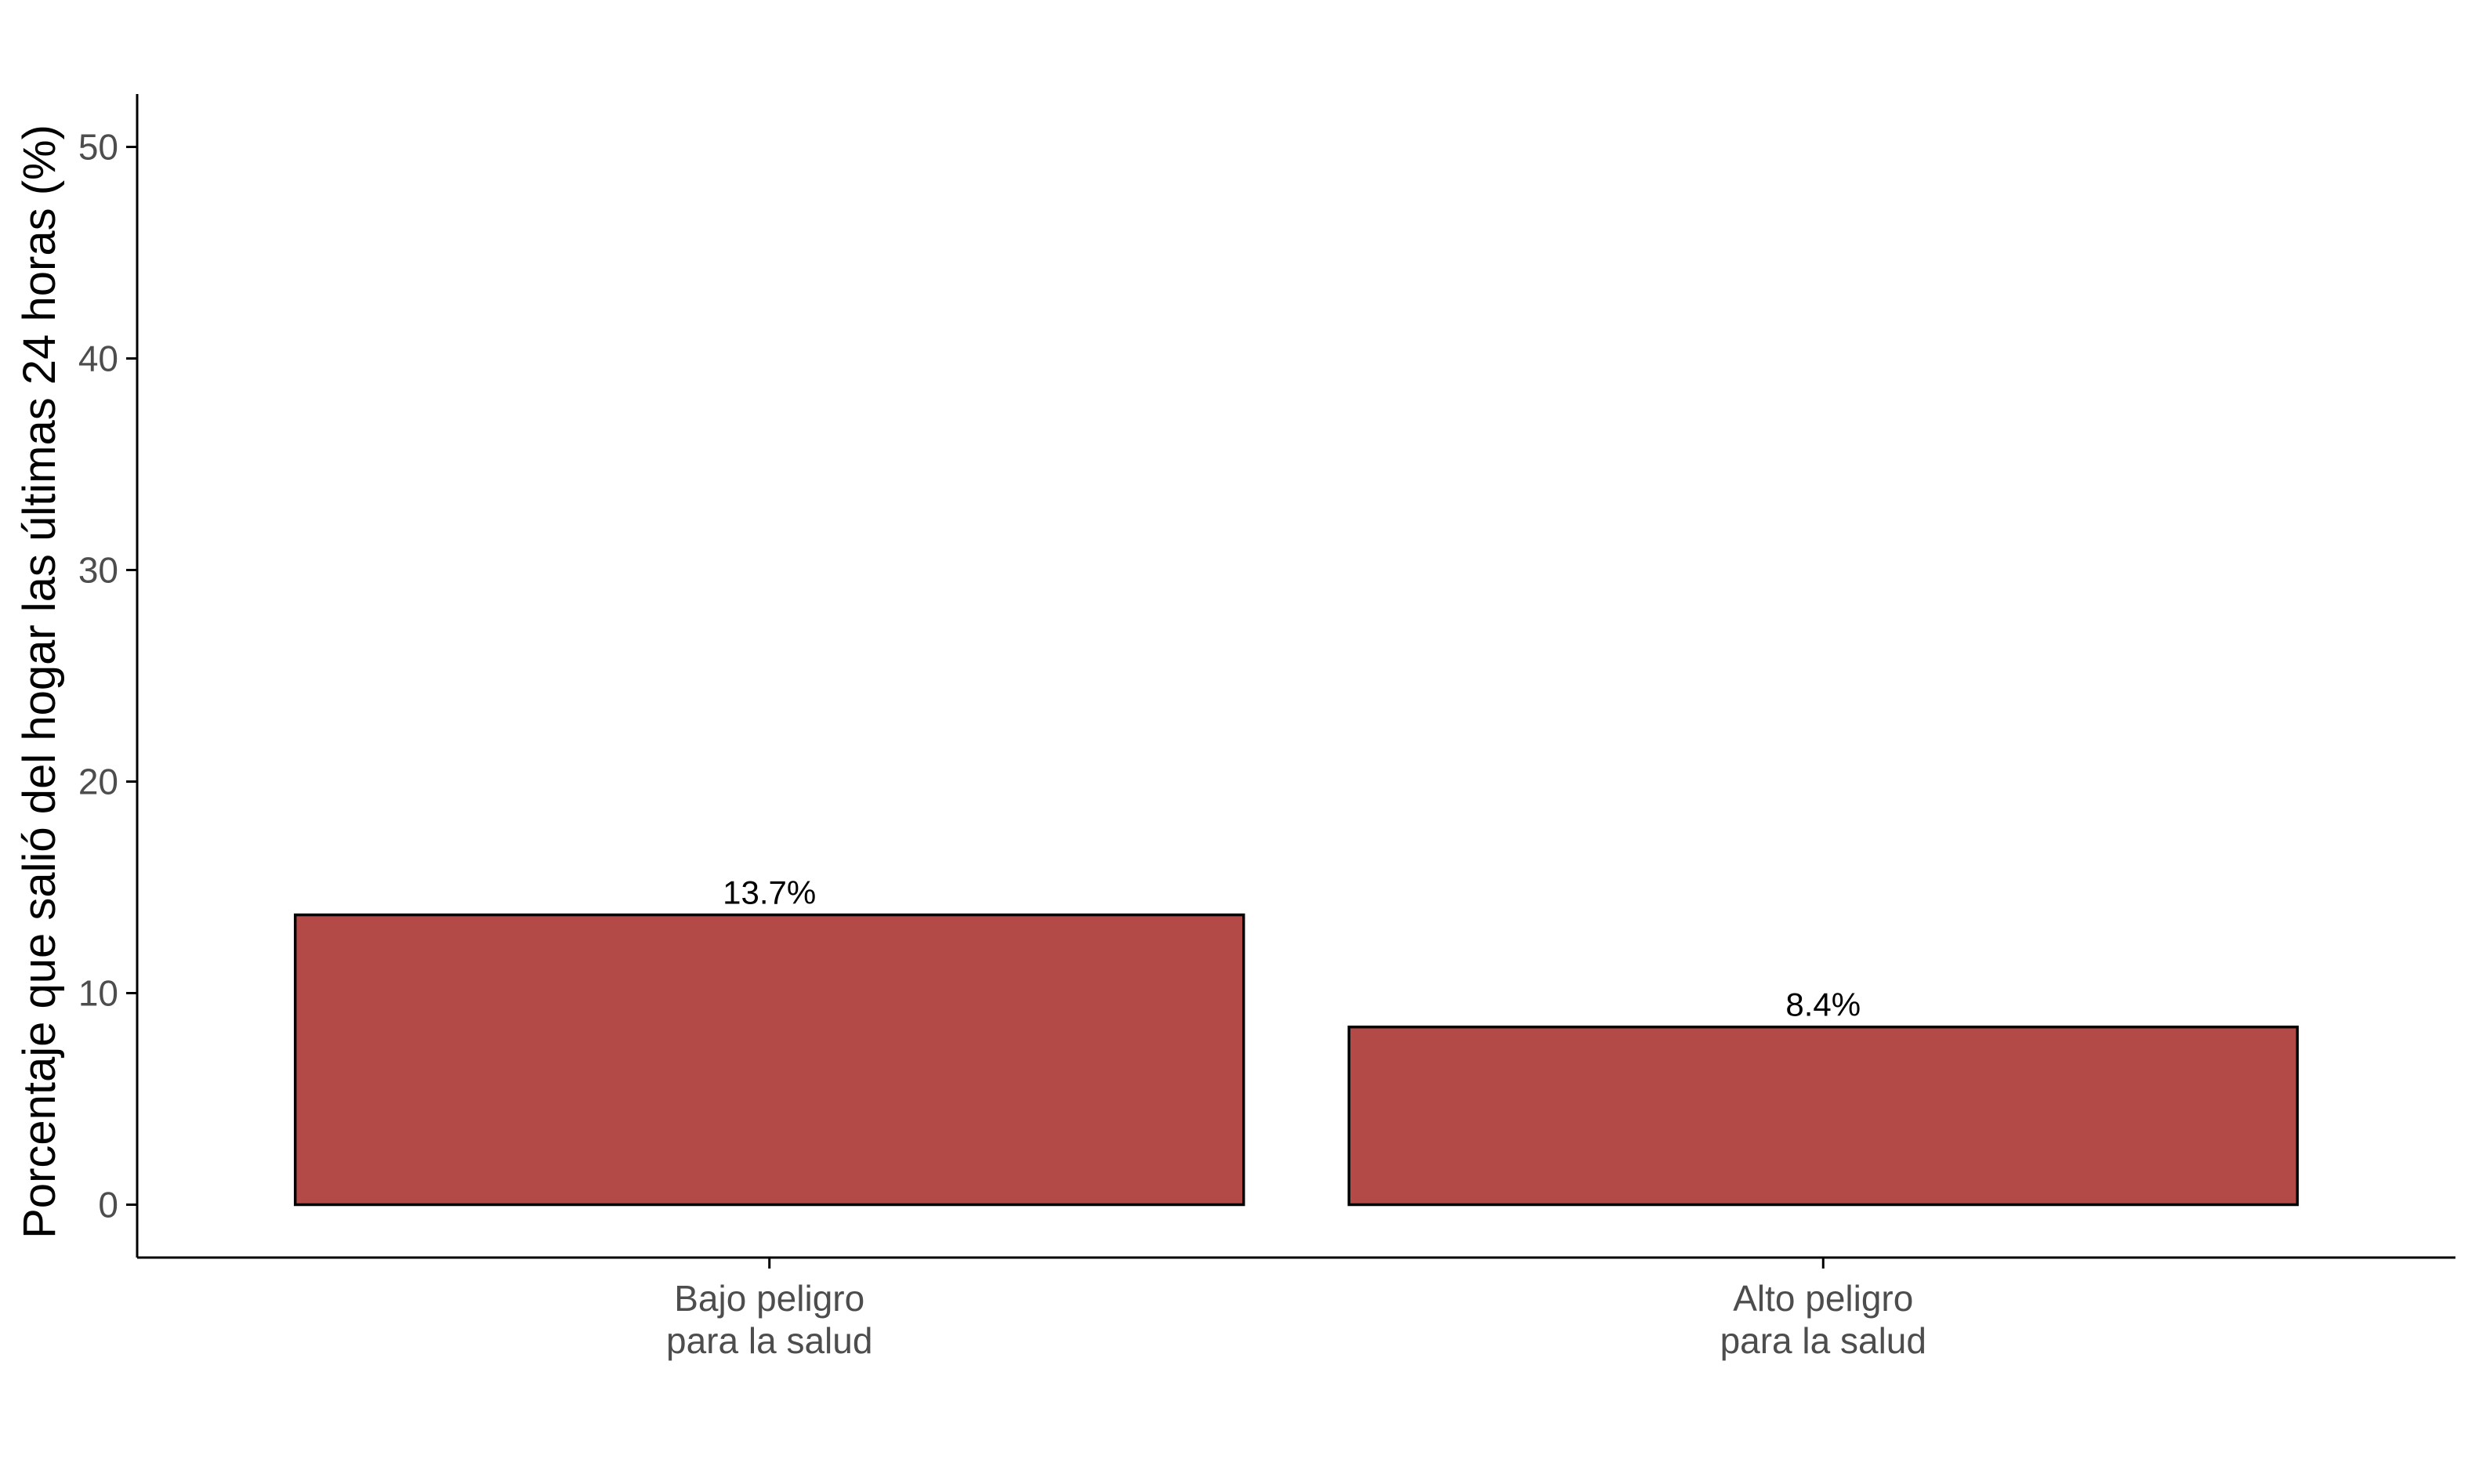 The width and height of the screenshot is (2468, 1484). Describe the element at coordinates (98, 782) in the screenshot. I see `y-tick-label: 20` at that location.